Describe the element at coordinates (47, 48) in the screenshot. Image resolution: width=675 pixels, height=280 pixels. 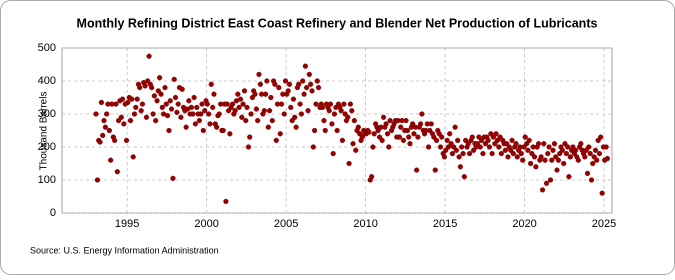
I see `y-tick-label: 500` at that location.